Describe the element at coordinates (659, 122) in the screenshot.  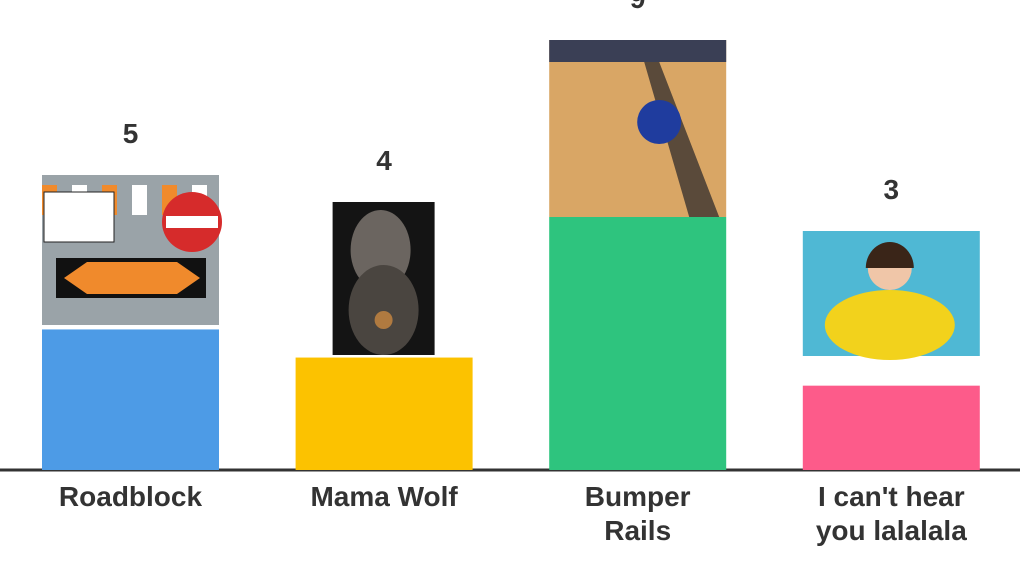
I see `ball` at that location.